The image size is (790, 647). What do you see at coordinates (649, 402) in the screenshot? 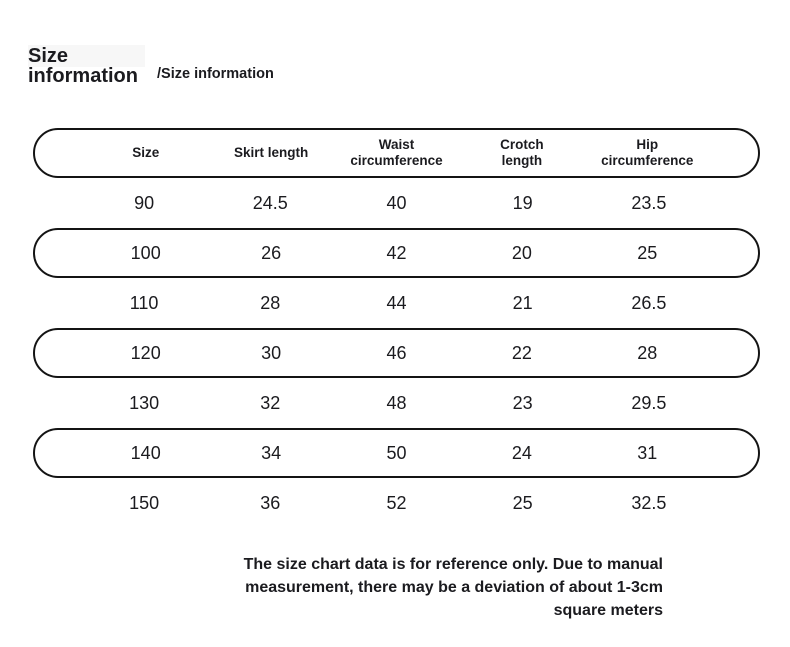
I see `cell-hip-circumference: 29.5` at bounding box center [649, 402].